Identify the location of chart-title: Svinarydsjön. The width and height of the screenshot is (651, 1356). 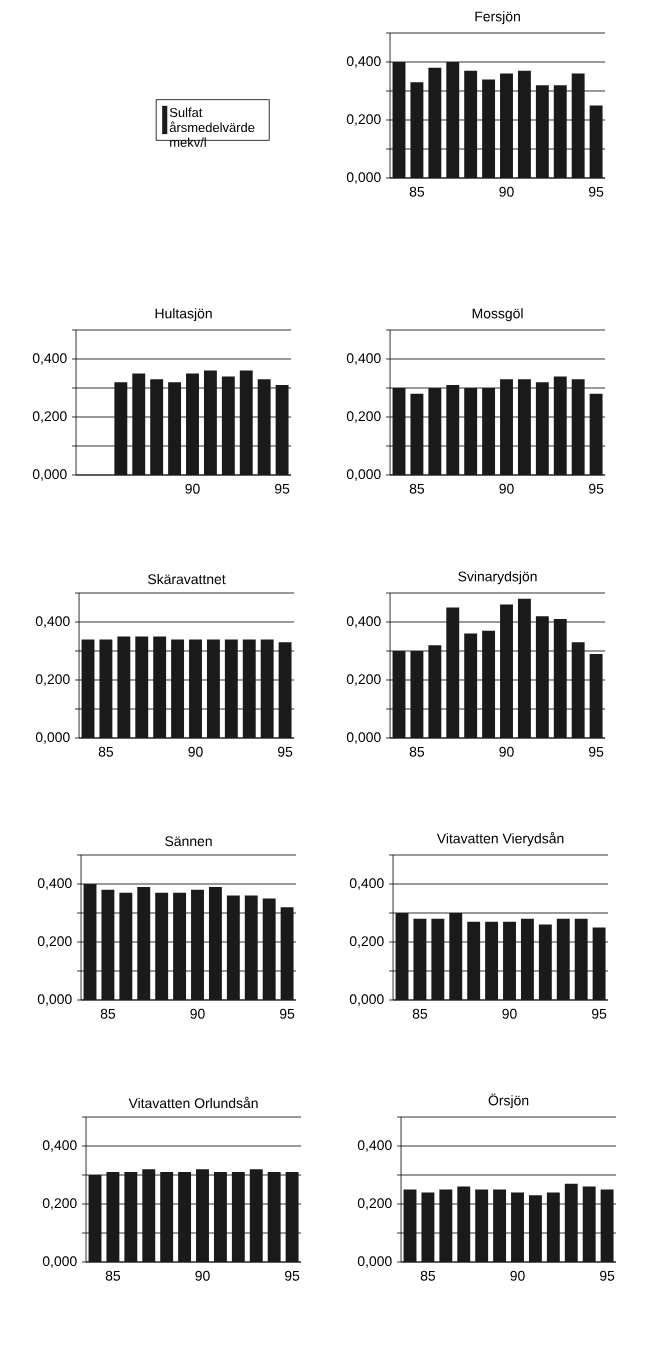
(497, 578).